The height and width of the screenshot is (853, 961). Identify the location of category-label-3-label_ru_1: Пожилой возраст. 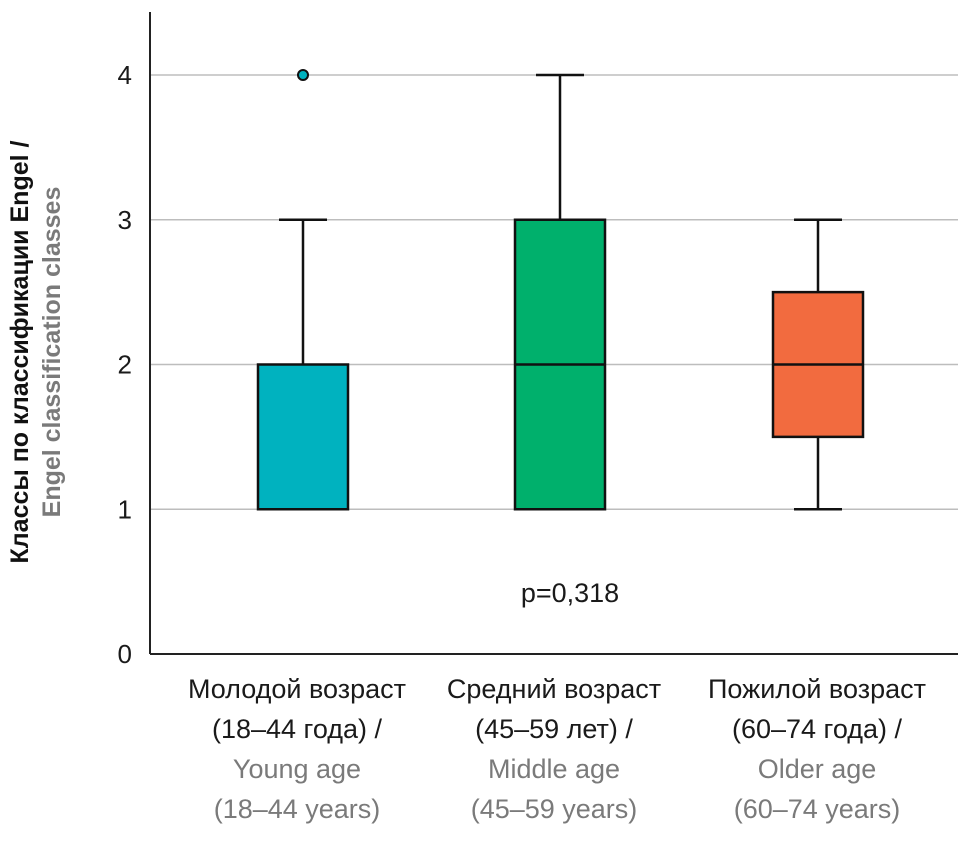
(817, 689).